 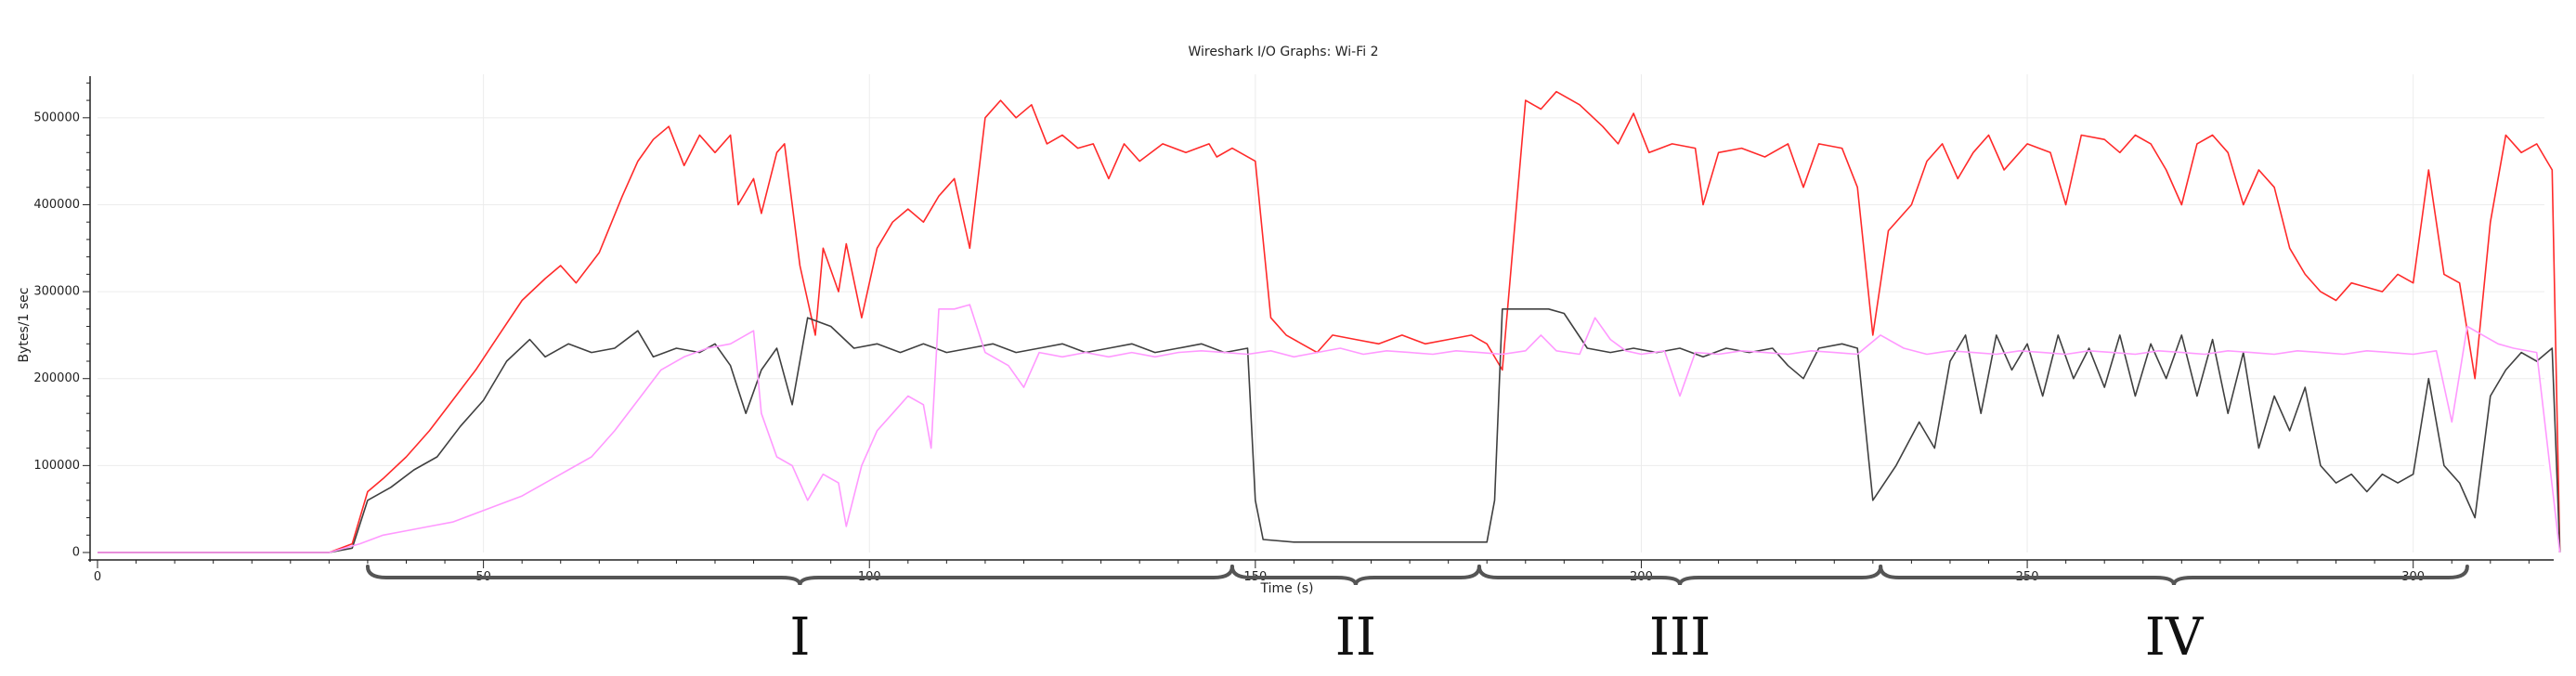 I want to click on y-tick-label: 500000, so click(x=56, y=117).